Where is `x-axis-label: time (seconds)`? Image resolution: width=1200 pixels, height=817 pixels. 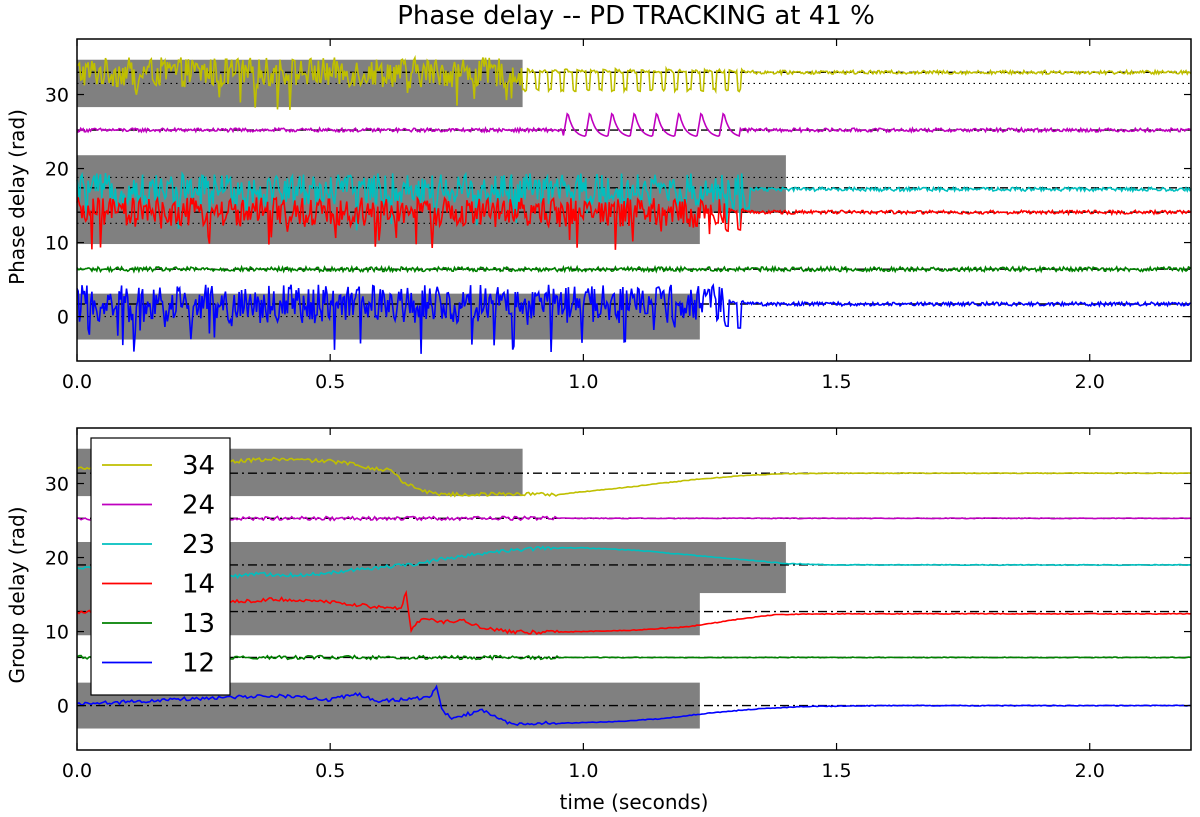
x-axis-label: time (seconds) is located at coordinates (634, 802).